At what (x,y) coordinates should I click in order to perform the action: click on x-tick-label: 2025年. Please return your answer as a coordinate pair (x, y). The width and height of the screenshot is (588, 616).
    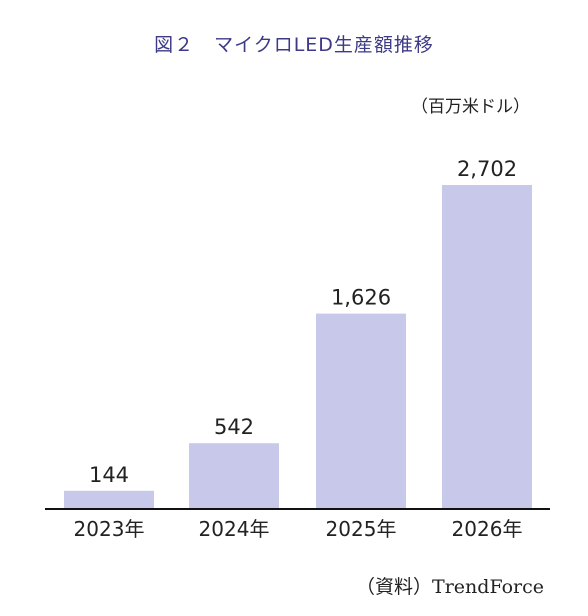
    Looking at the image, I should click on (361, 529).